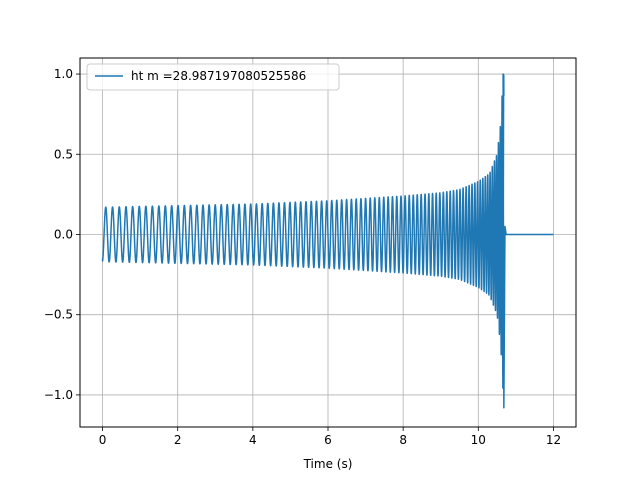 The height and width of the screenshot is (480, 640). Describe the element at coordinates (253, 440) in the screenshot. I see `x-tick-label: 4` at that location.